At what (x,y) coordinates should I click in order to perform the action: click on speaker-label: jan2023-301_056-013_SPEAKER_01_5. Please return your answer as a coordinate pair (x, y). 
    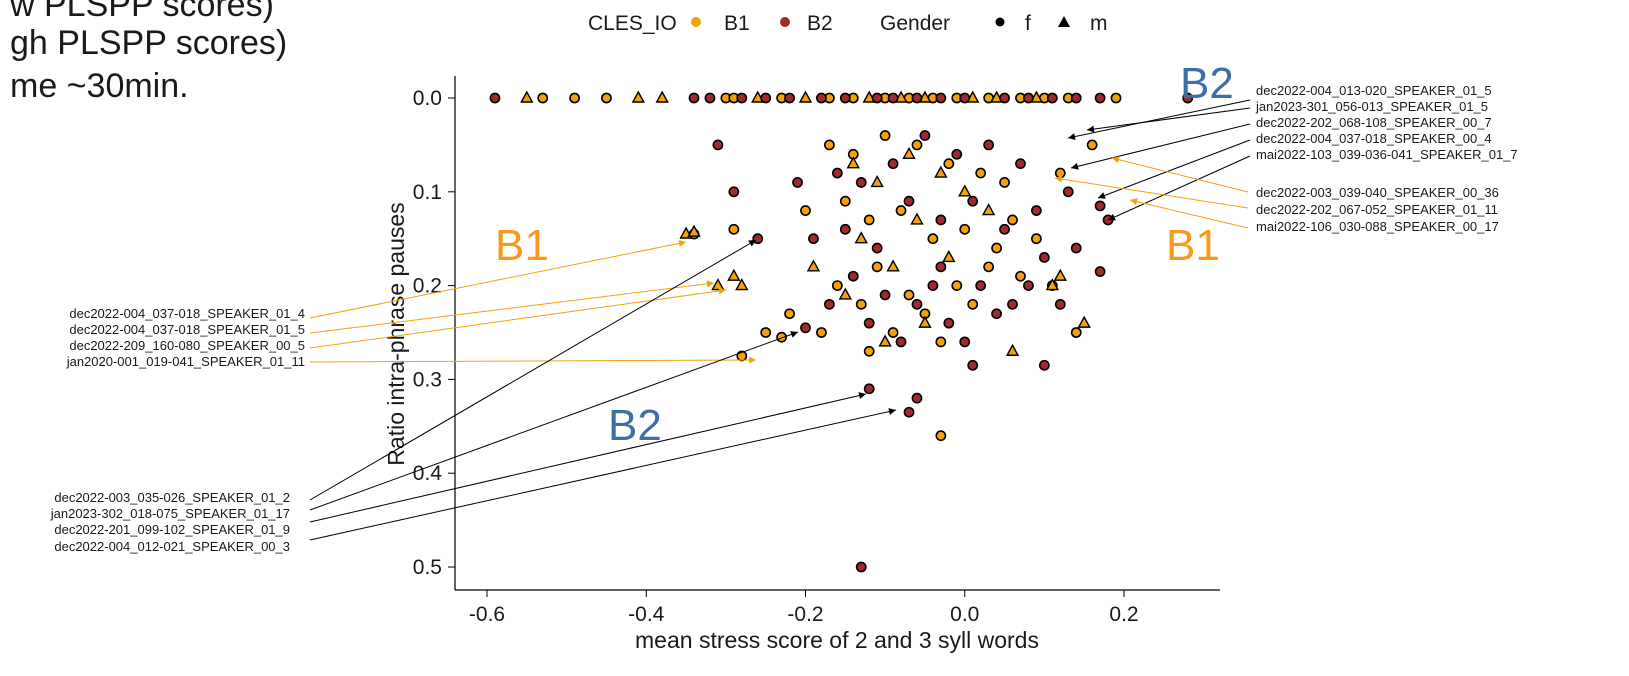
    Looking at the image, I should click on (1371, 106).